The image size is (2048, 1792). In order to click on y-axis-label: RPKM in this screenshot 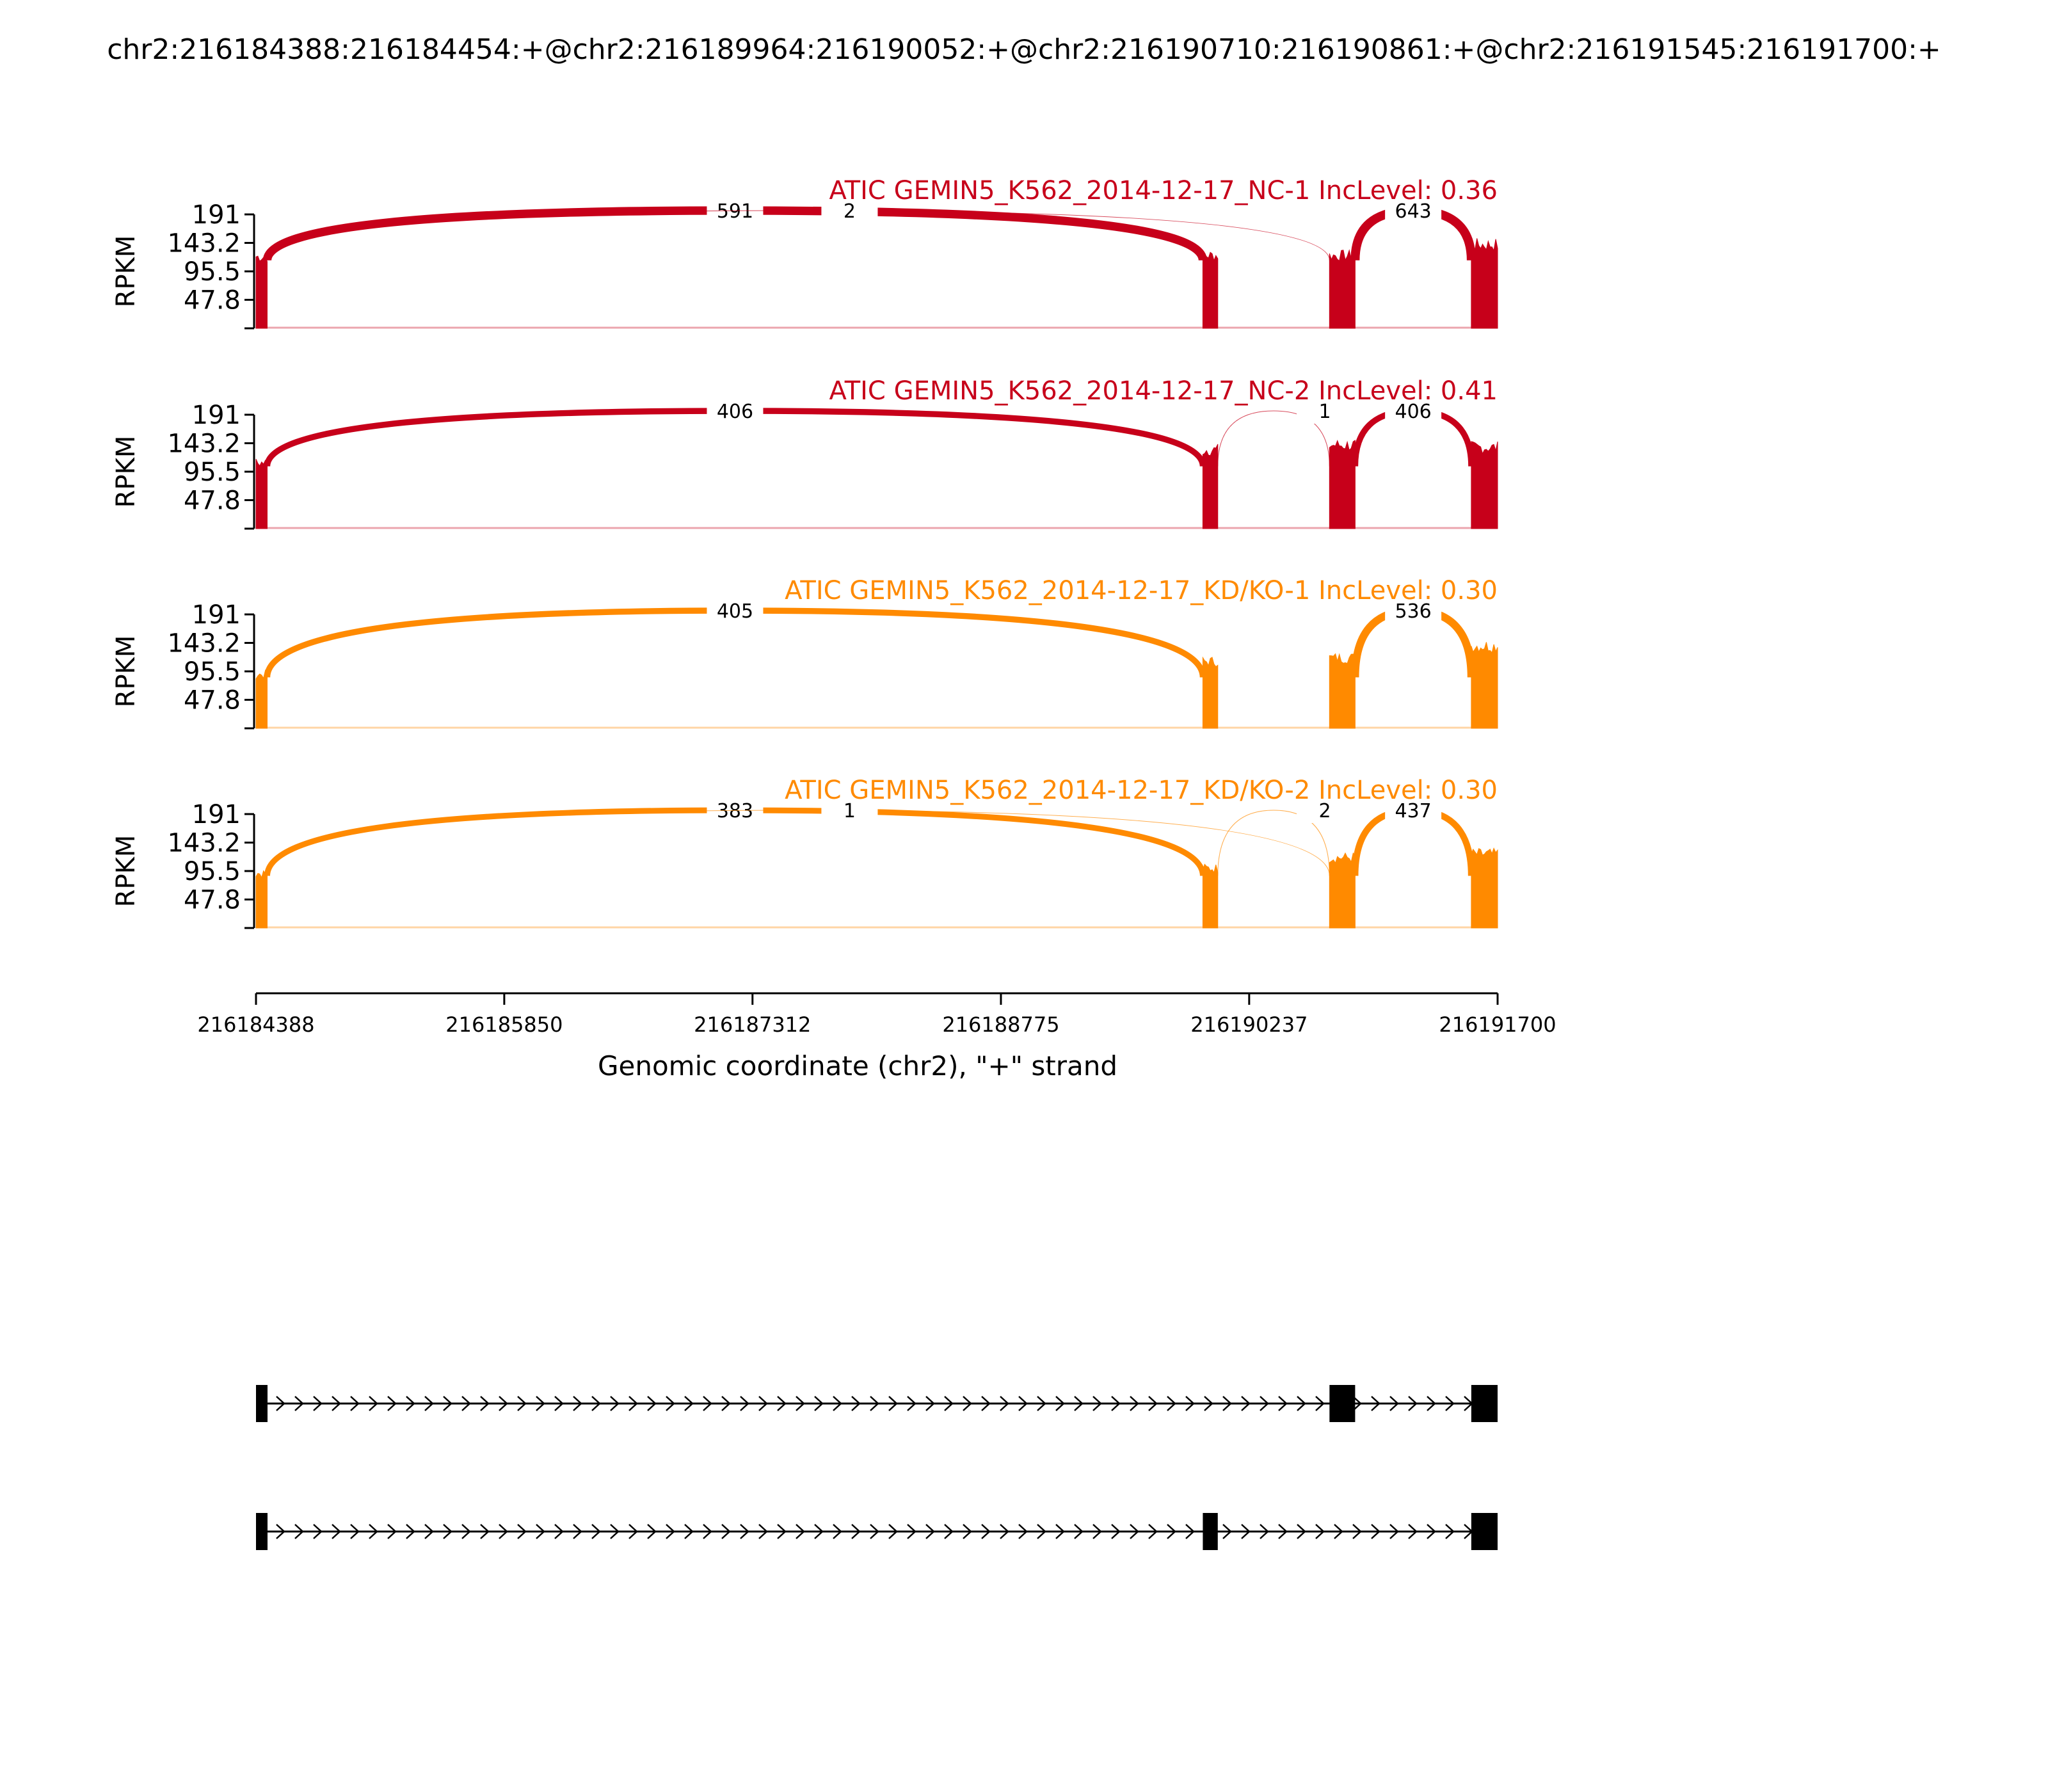, I will do `click(126, 672)`.